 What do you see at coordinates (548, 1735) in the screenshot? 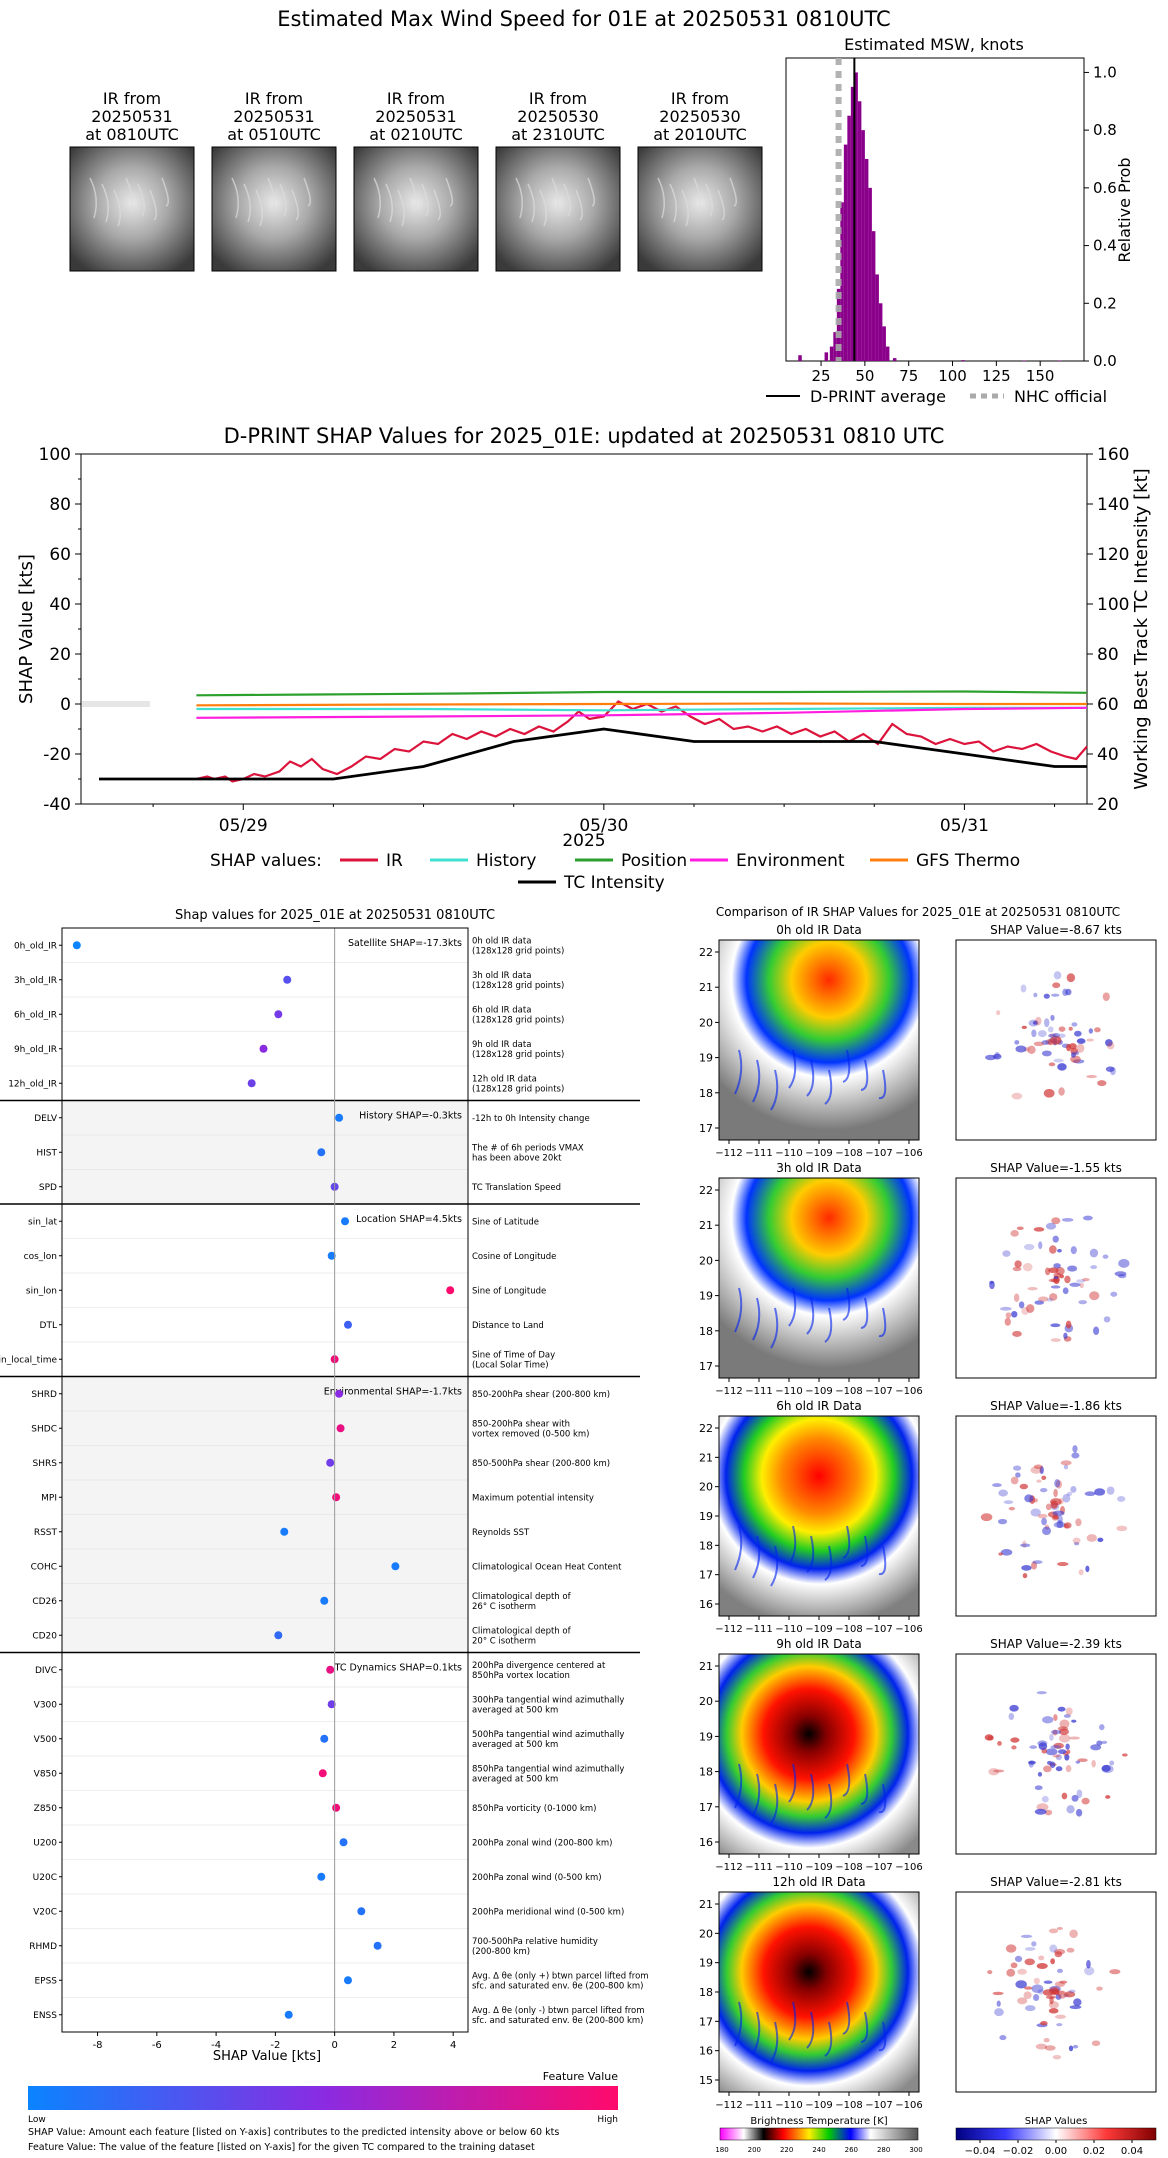
I see `feature-description: 500hPa tangential wind azimuthally` at bounding box center [548, 1735].